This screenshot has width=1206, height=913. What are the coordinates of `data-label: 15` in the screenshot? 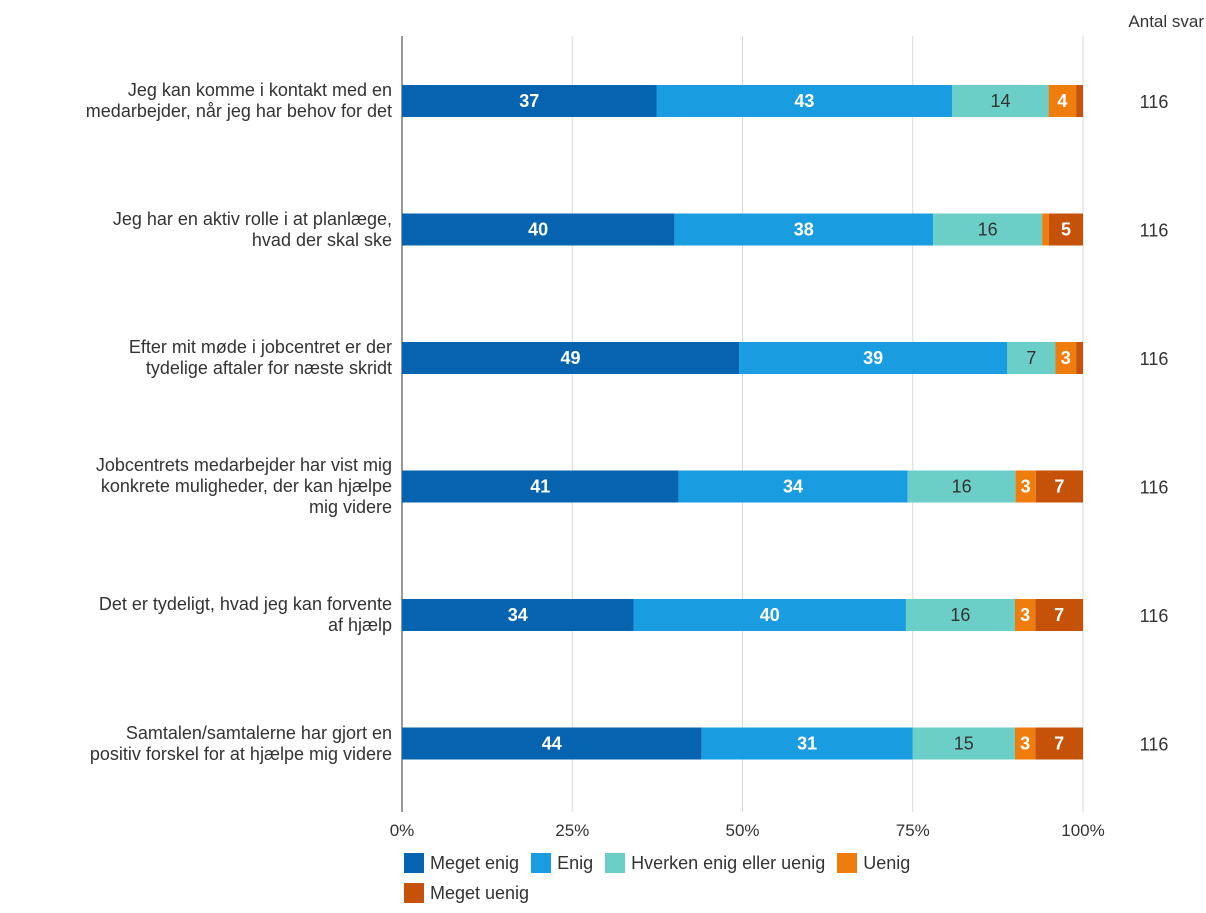 It's located at (964, 744).